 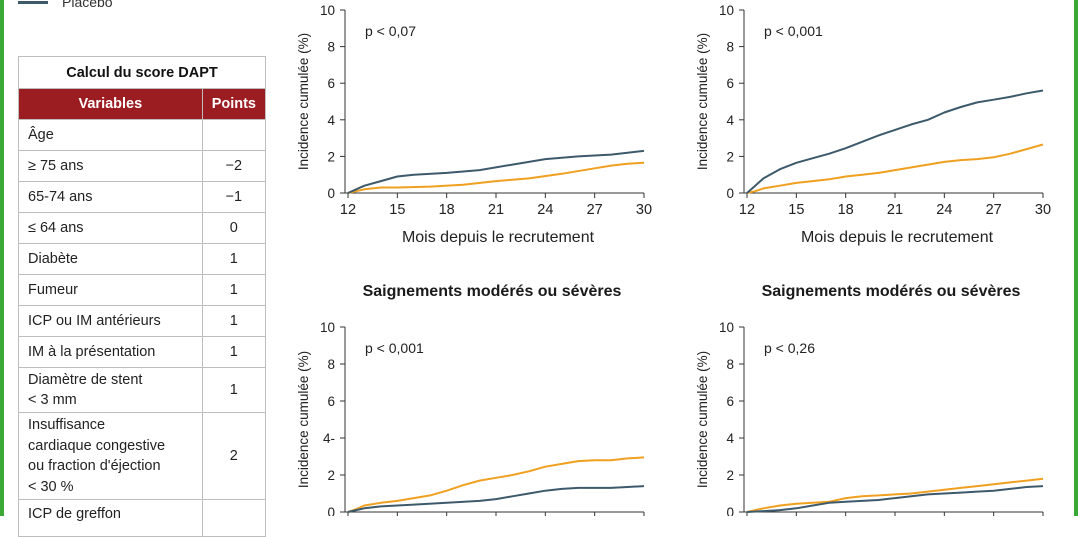 I want to click on table-row: 65-74 ans −1, so click(x=142, y=197).